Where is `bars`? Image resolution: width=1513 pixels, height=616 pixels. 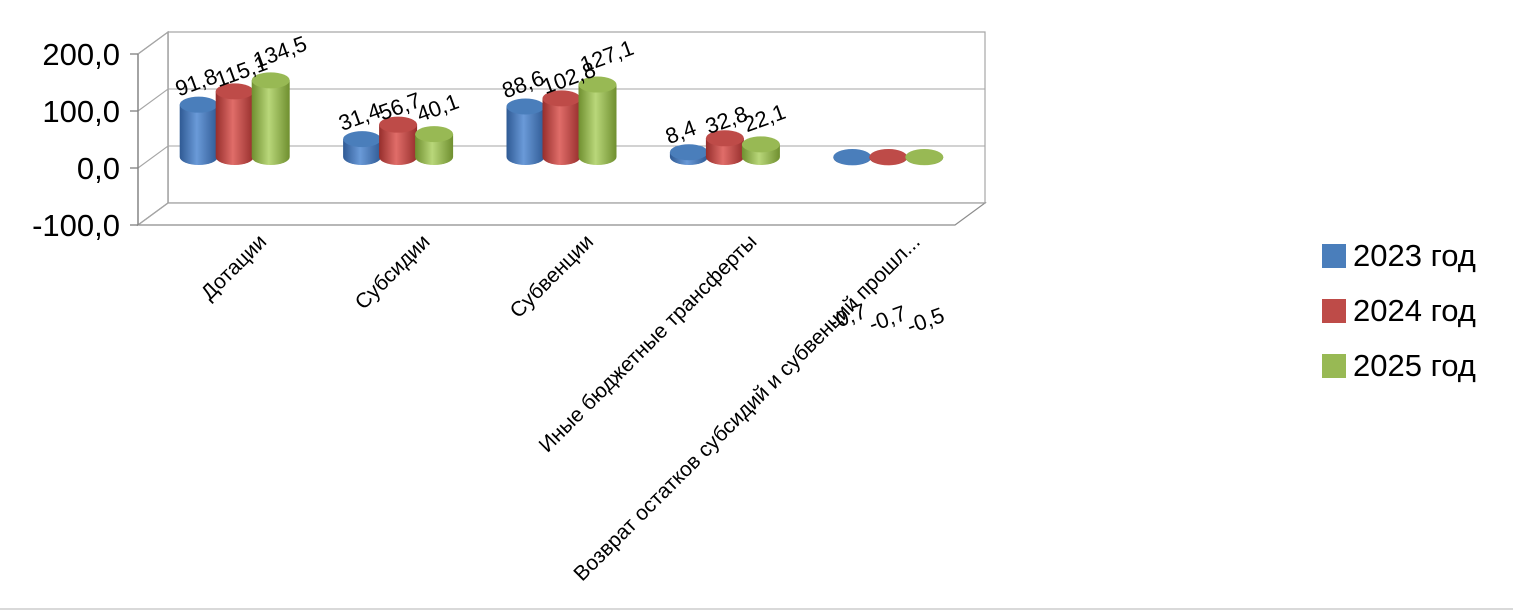
bars is located at coordinates (561, 119).